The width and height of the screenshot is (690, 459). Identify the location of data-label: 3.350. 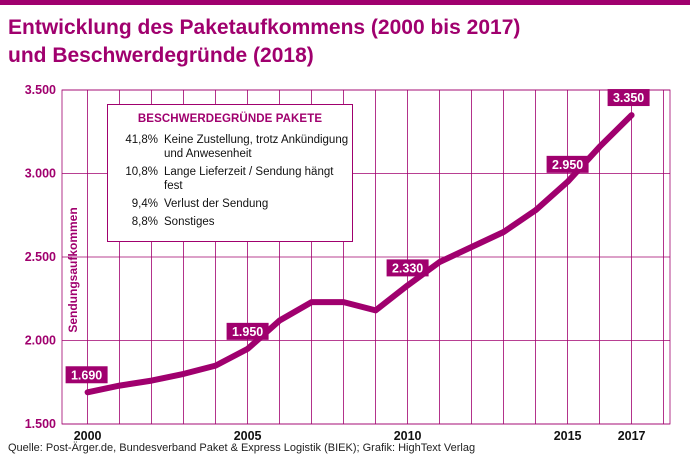
(628, 98).